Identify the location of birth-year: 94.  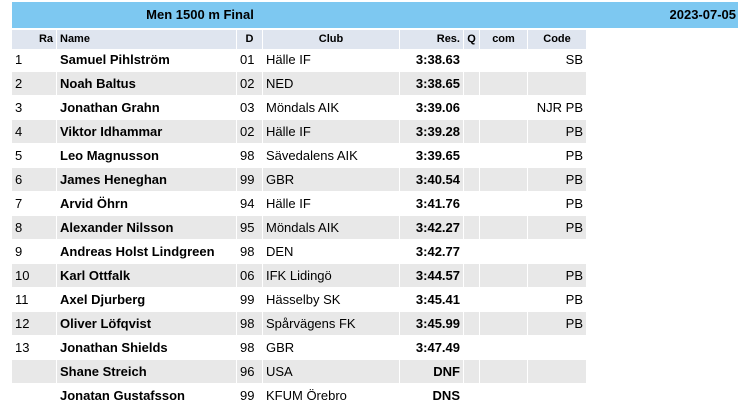
(250, 204).